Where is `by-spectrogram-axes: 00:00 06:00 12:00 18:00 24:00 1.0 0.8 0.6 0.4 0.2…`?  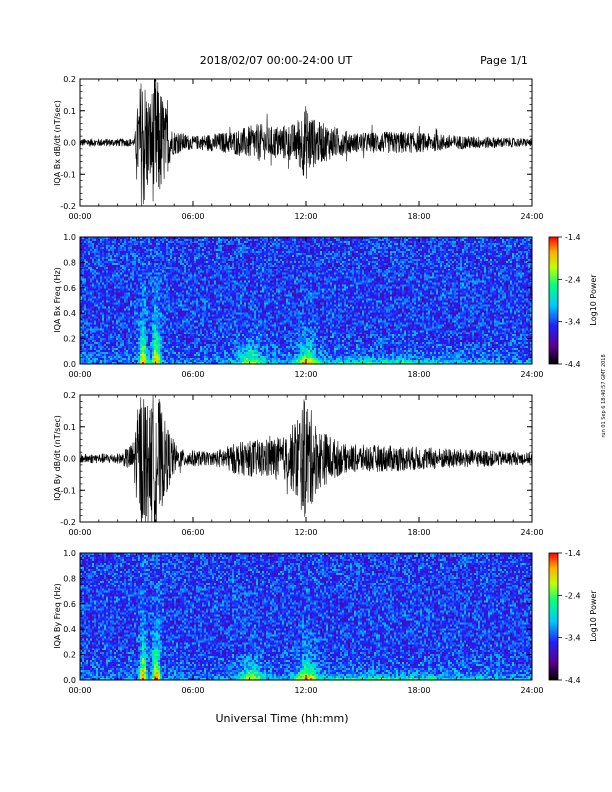 by-spectrogram-axes: 00:00 06:00 12:00 18:00 24:00 1.0 0.8 0.6 0.4 0.2… is located at coordinates (303, 622).